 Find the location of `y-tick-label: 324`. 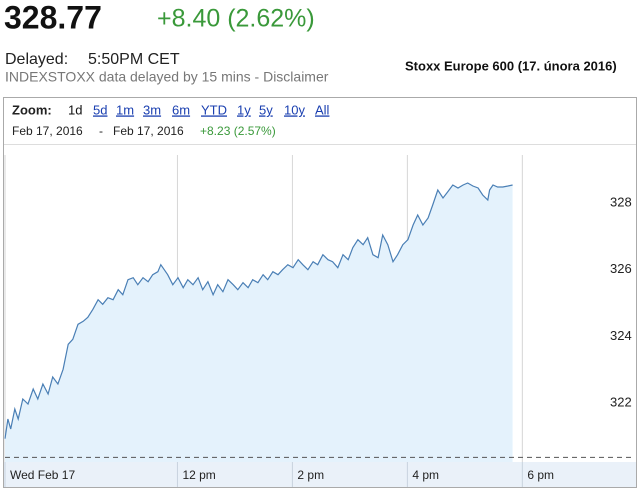

y-tick-label: 324 is located at coordinates (621, 335).